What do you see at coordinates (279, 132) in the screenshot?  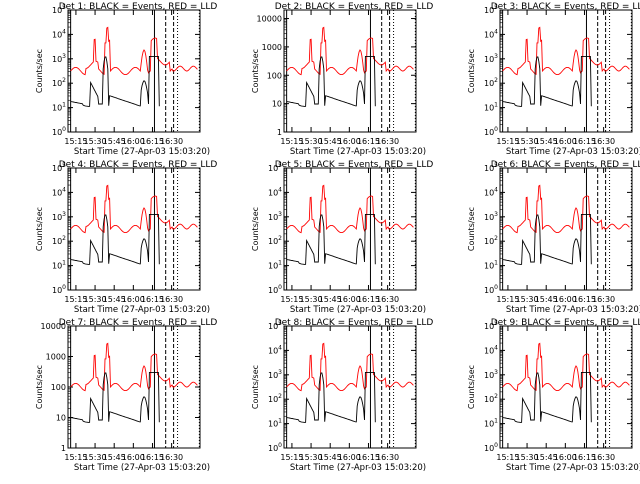 I see `y-tick-label: 1` at bounding box center [279, 132].